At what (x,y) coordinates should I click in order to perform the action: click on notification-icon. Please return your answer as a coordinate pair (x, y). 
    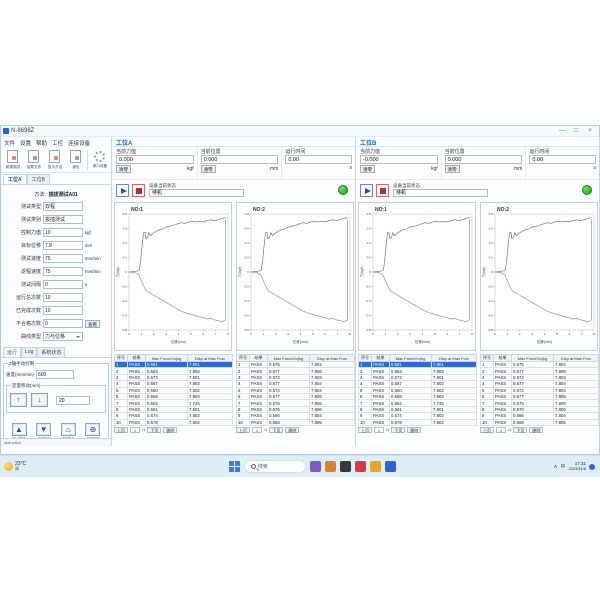
    Looking at the image, I should click on (591, 466).